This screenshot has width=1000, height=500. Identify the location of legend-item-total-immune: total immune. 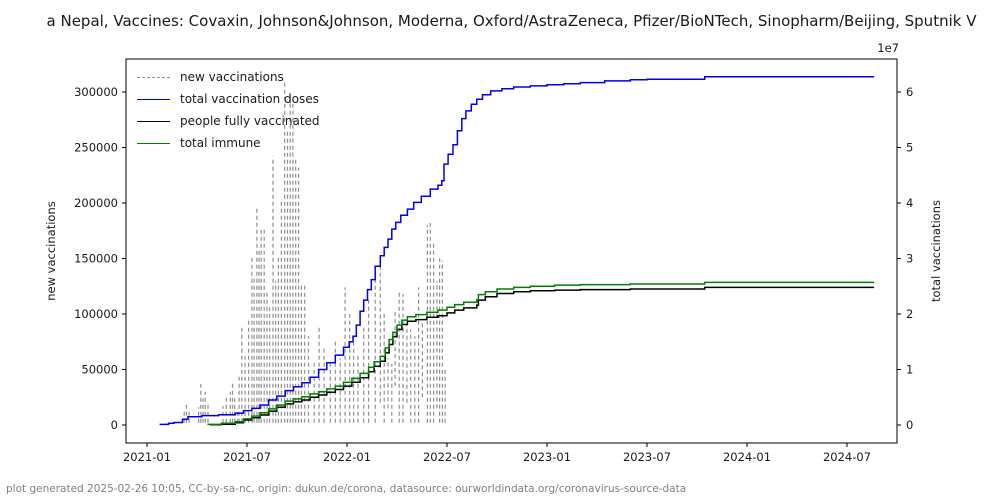
(228, 143).